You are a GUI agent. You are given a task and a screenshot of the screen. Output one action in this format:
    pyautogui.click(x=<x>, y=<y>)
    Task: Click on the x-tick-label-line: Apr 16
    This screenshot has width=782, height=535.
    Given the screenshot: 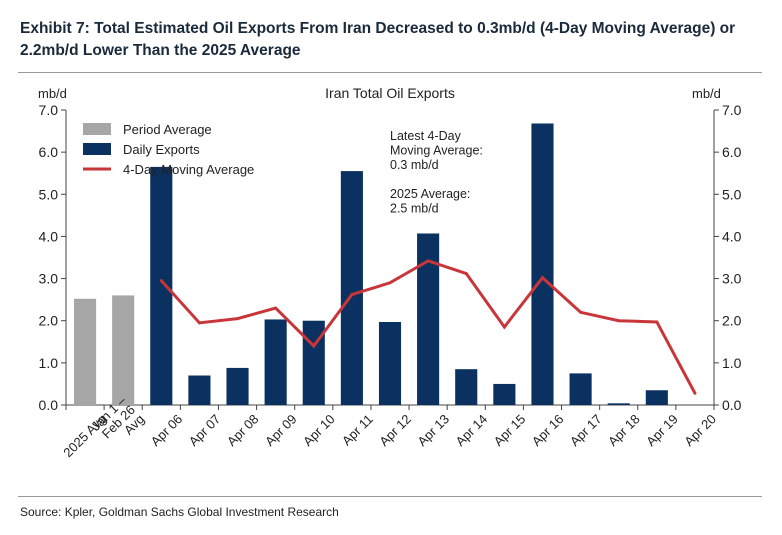 What is the action you would take?
    pyautogui.click(x=548, y=430)
    